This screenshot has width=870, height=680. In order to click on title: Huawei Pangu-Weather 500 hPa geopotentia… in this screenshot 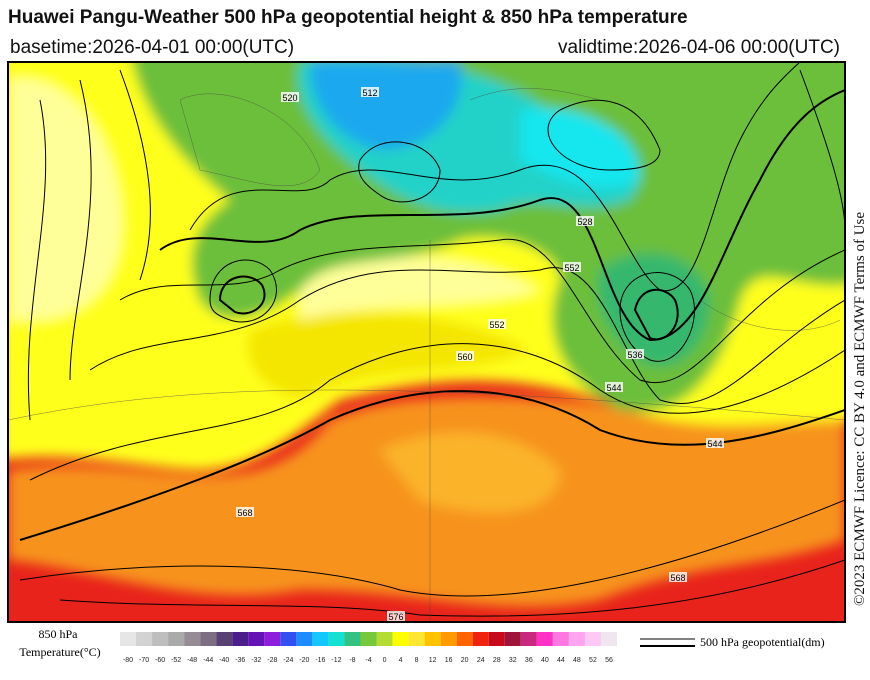, I will do `click(348, 17)`.